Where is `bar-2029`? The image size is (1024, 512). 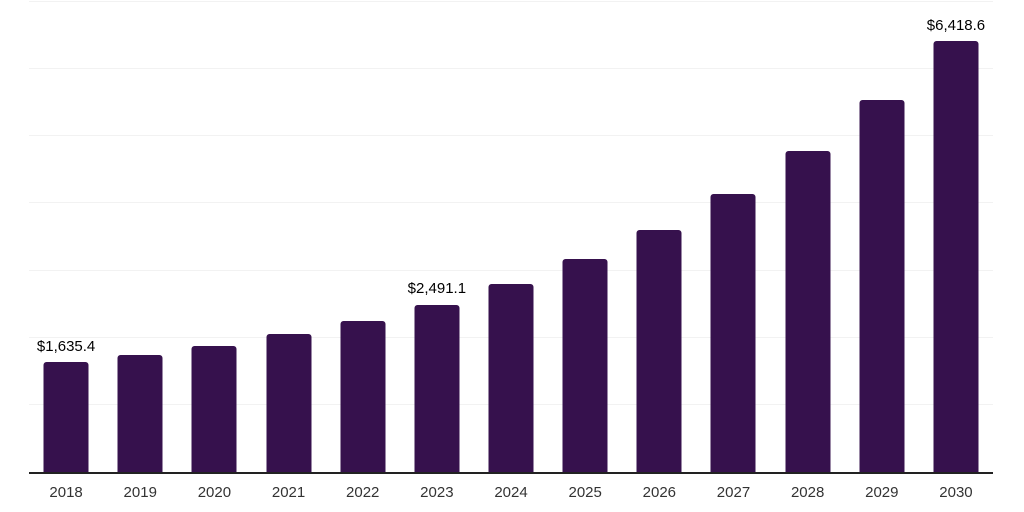
bar-2029 is located at coordinates (882, 286).